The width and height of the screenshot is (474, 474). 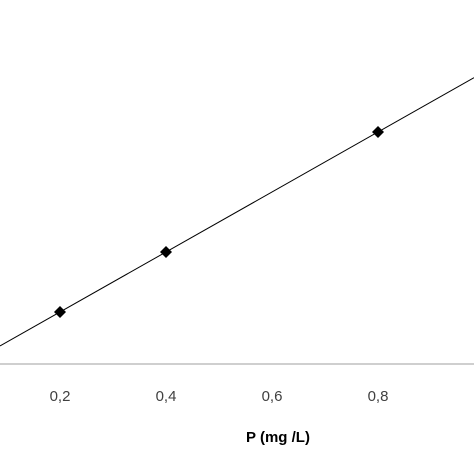 I want to click on x-axis-title: P (mg /L), so click(x=278, y=437).